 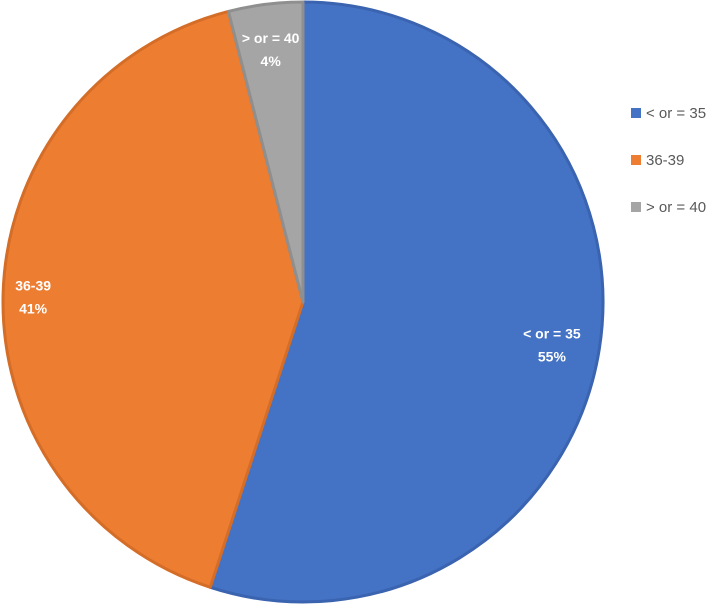 I want to click on legend-label-or-35: < or = 35, so click(x=676, y=113).